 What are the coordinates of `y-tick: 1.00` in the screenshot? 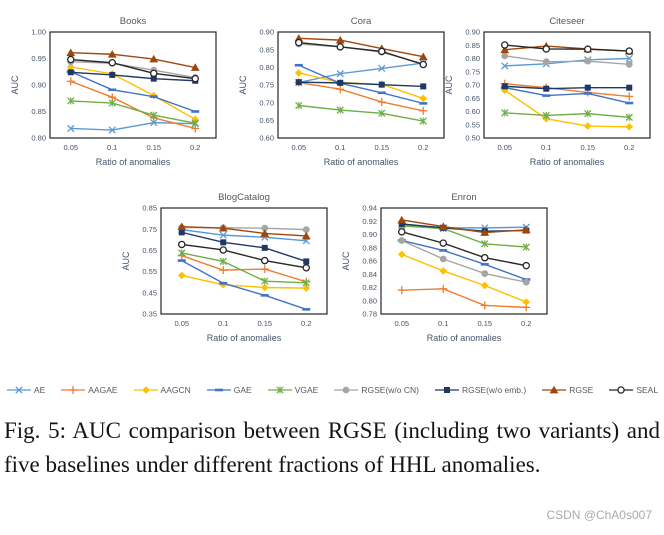 It's located at (38, 32).